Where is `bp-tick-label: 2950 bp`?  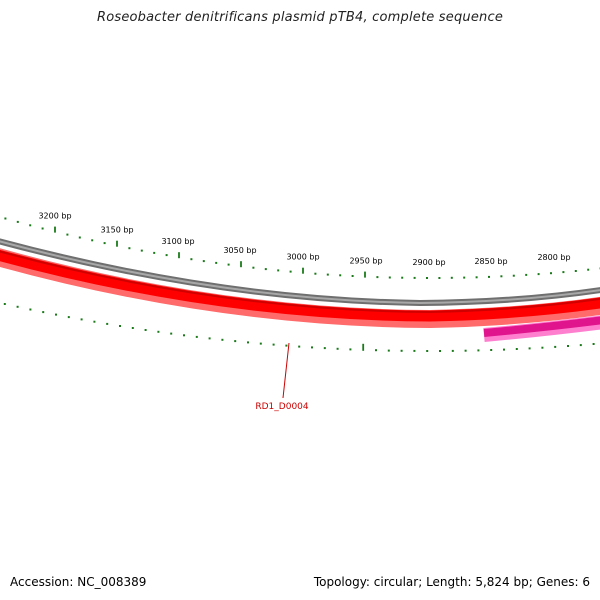
bp-tick-label: 2950 bp is located at coordinates (365, 261).